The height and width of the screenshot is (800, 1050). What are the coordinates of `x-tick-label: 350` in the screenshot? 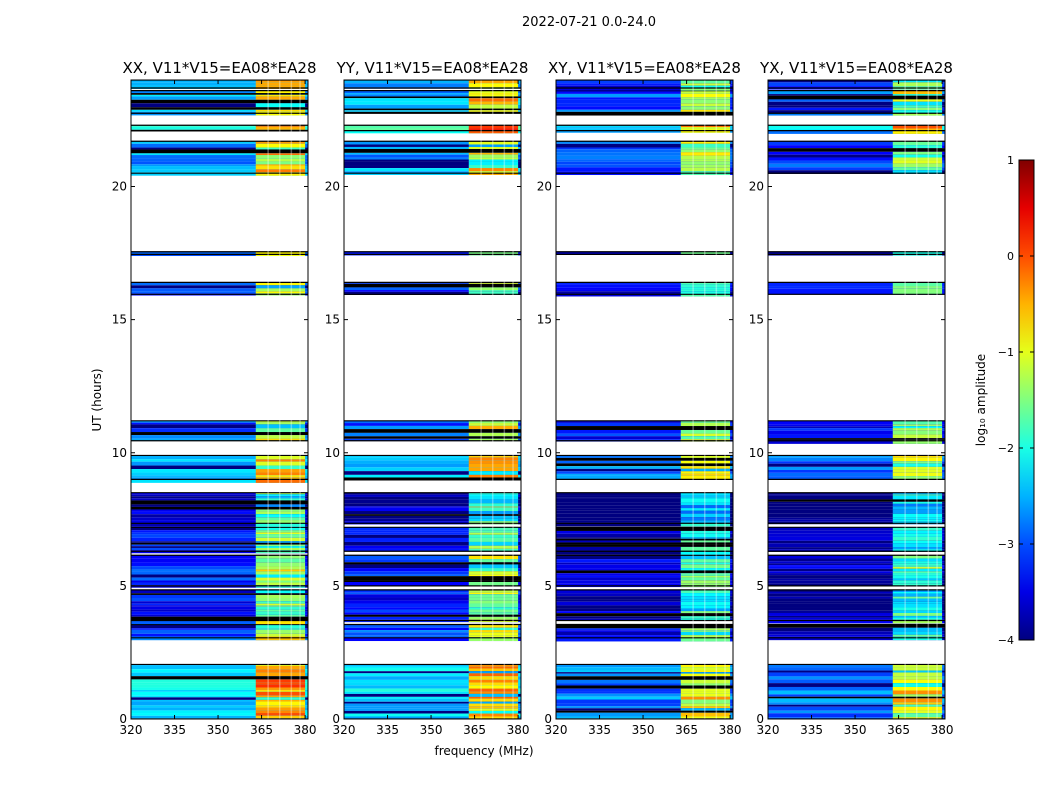 It's located at (855, 730).